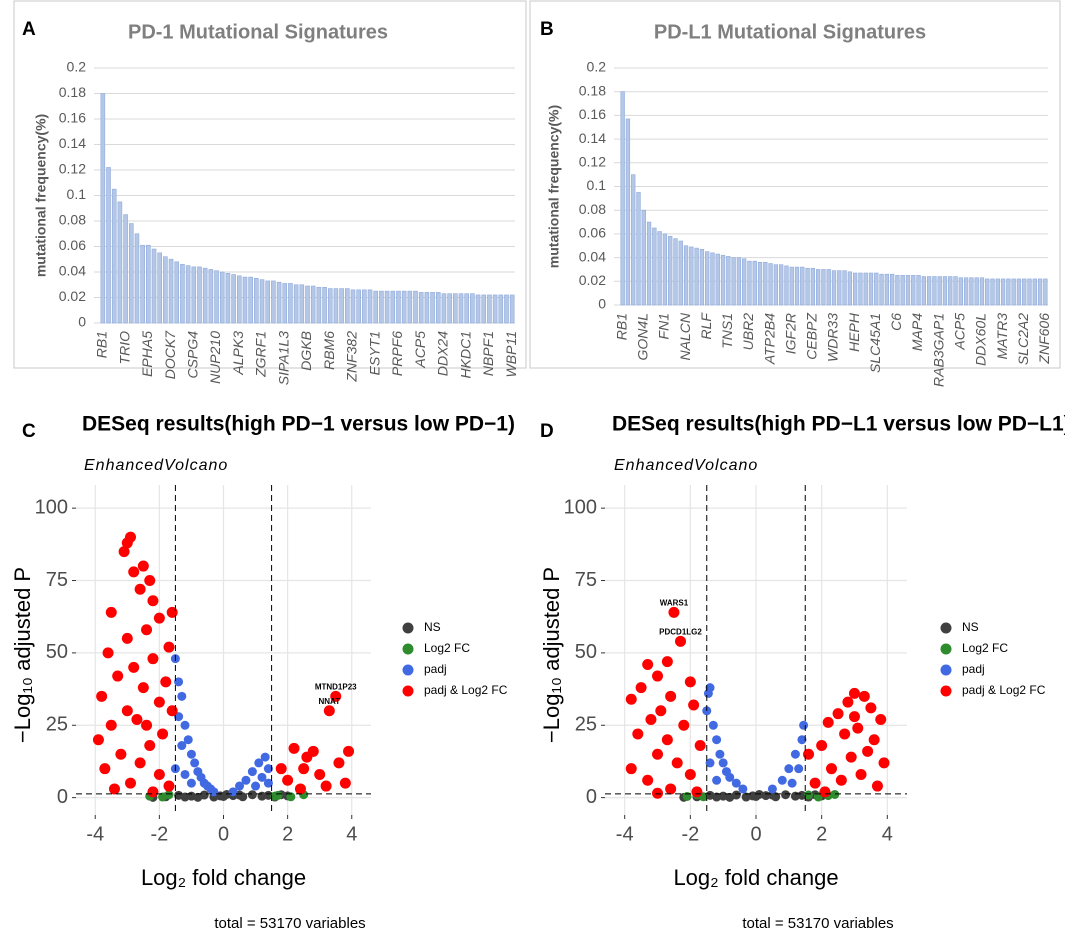 Image resolution: width=1065 pixels, height=935 pixels. I want to click on panel-letter: D, so click(547, 431).